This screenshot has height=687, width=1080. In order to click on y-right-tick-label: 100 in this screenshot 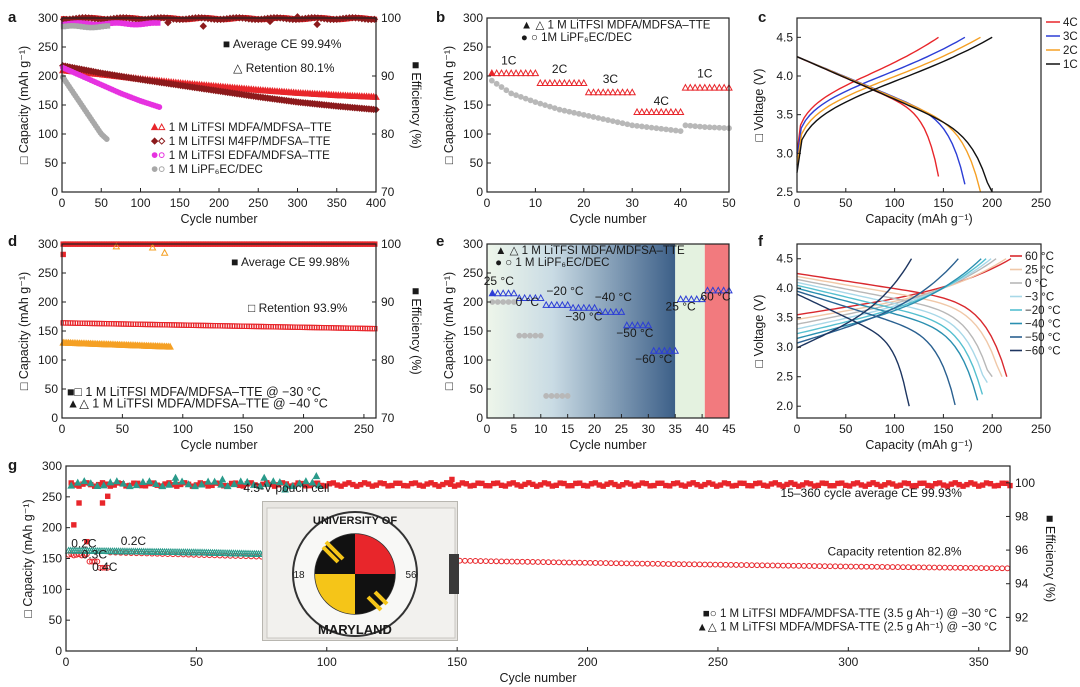, I will do `click(391, 18)`.